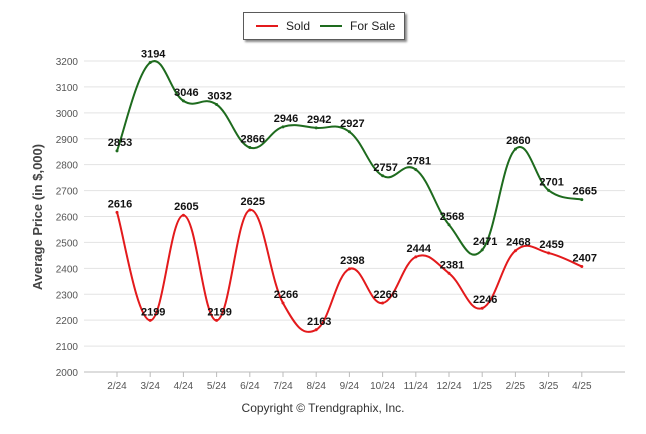 The height and width of the screenshot is (434, 646). What do you see at coordinates (350, 386) in the screenshot?
I see `x-tick-label: 9/24` at bounding box center [350, 386].